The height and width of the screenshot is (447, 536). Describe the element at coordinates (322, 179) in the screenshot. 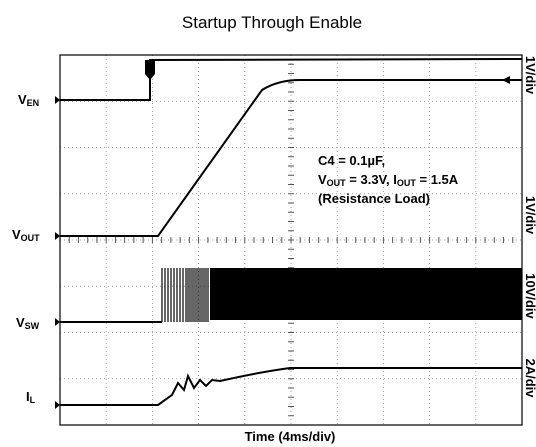

I see `annotation-text: V` at that location.